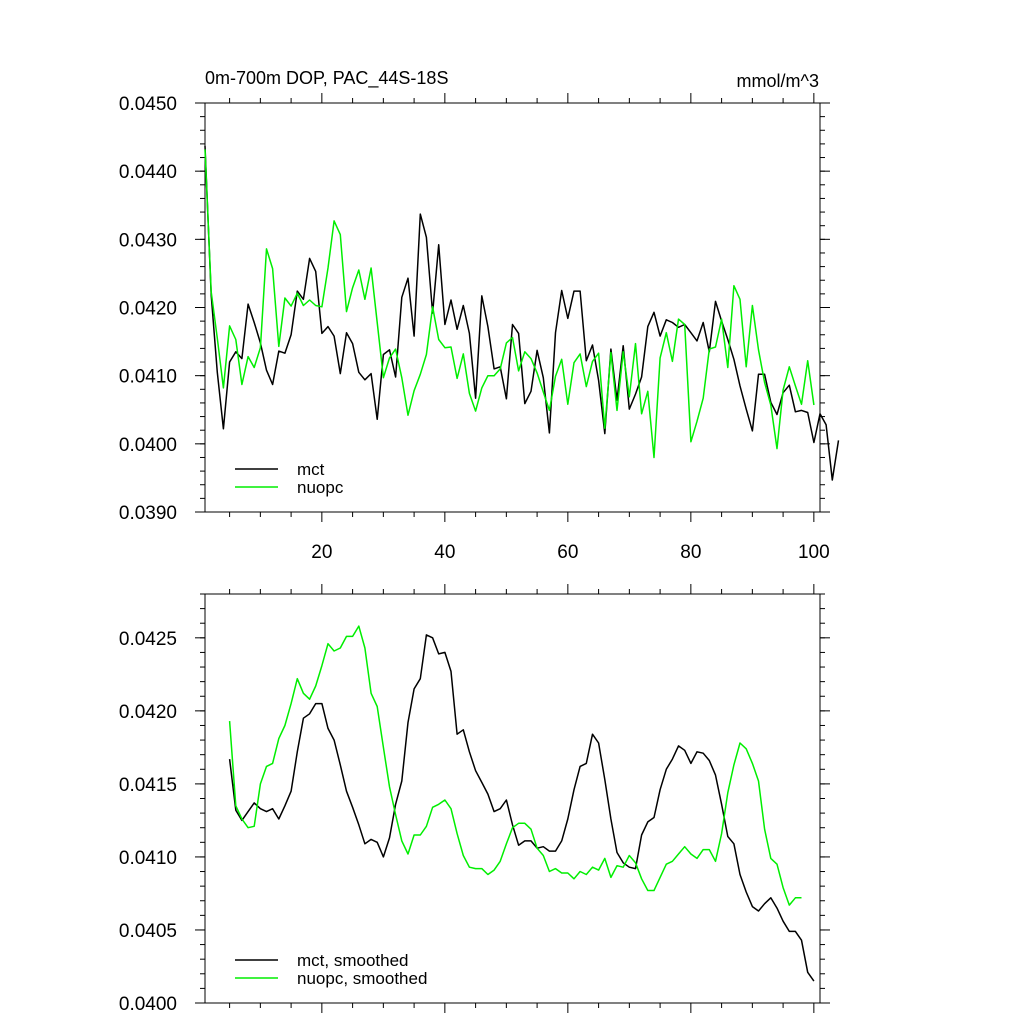 Image resolution: width=1024 pixels, height=1029 pixels. I want to click on y-tick-label: 0.0440, so click(148, 172).